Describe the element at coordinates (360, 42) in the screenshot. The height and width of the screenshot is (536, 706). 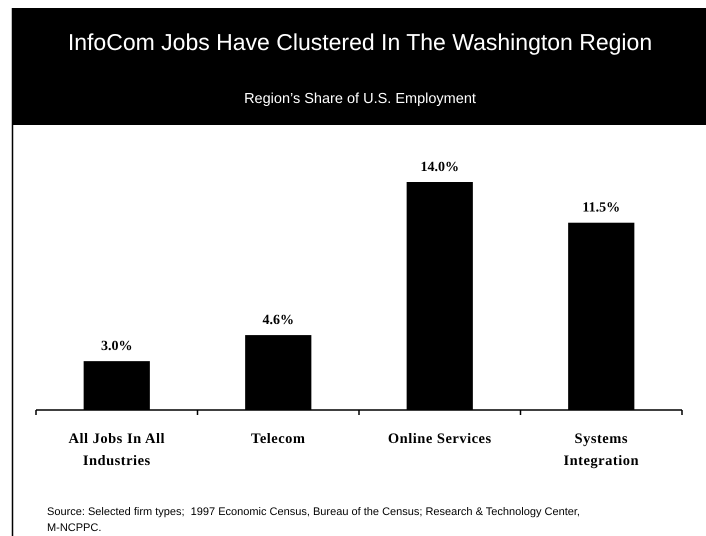
I see `chart-title: InfoCom Jobs Have Clustered In The Washington Region` at that location.